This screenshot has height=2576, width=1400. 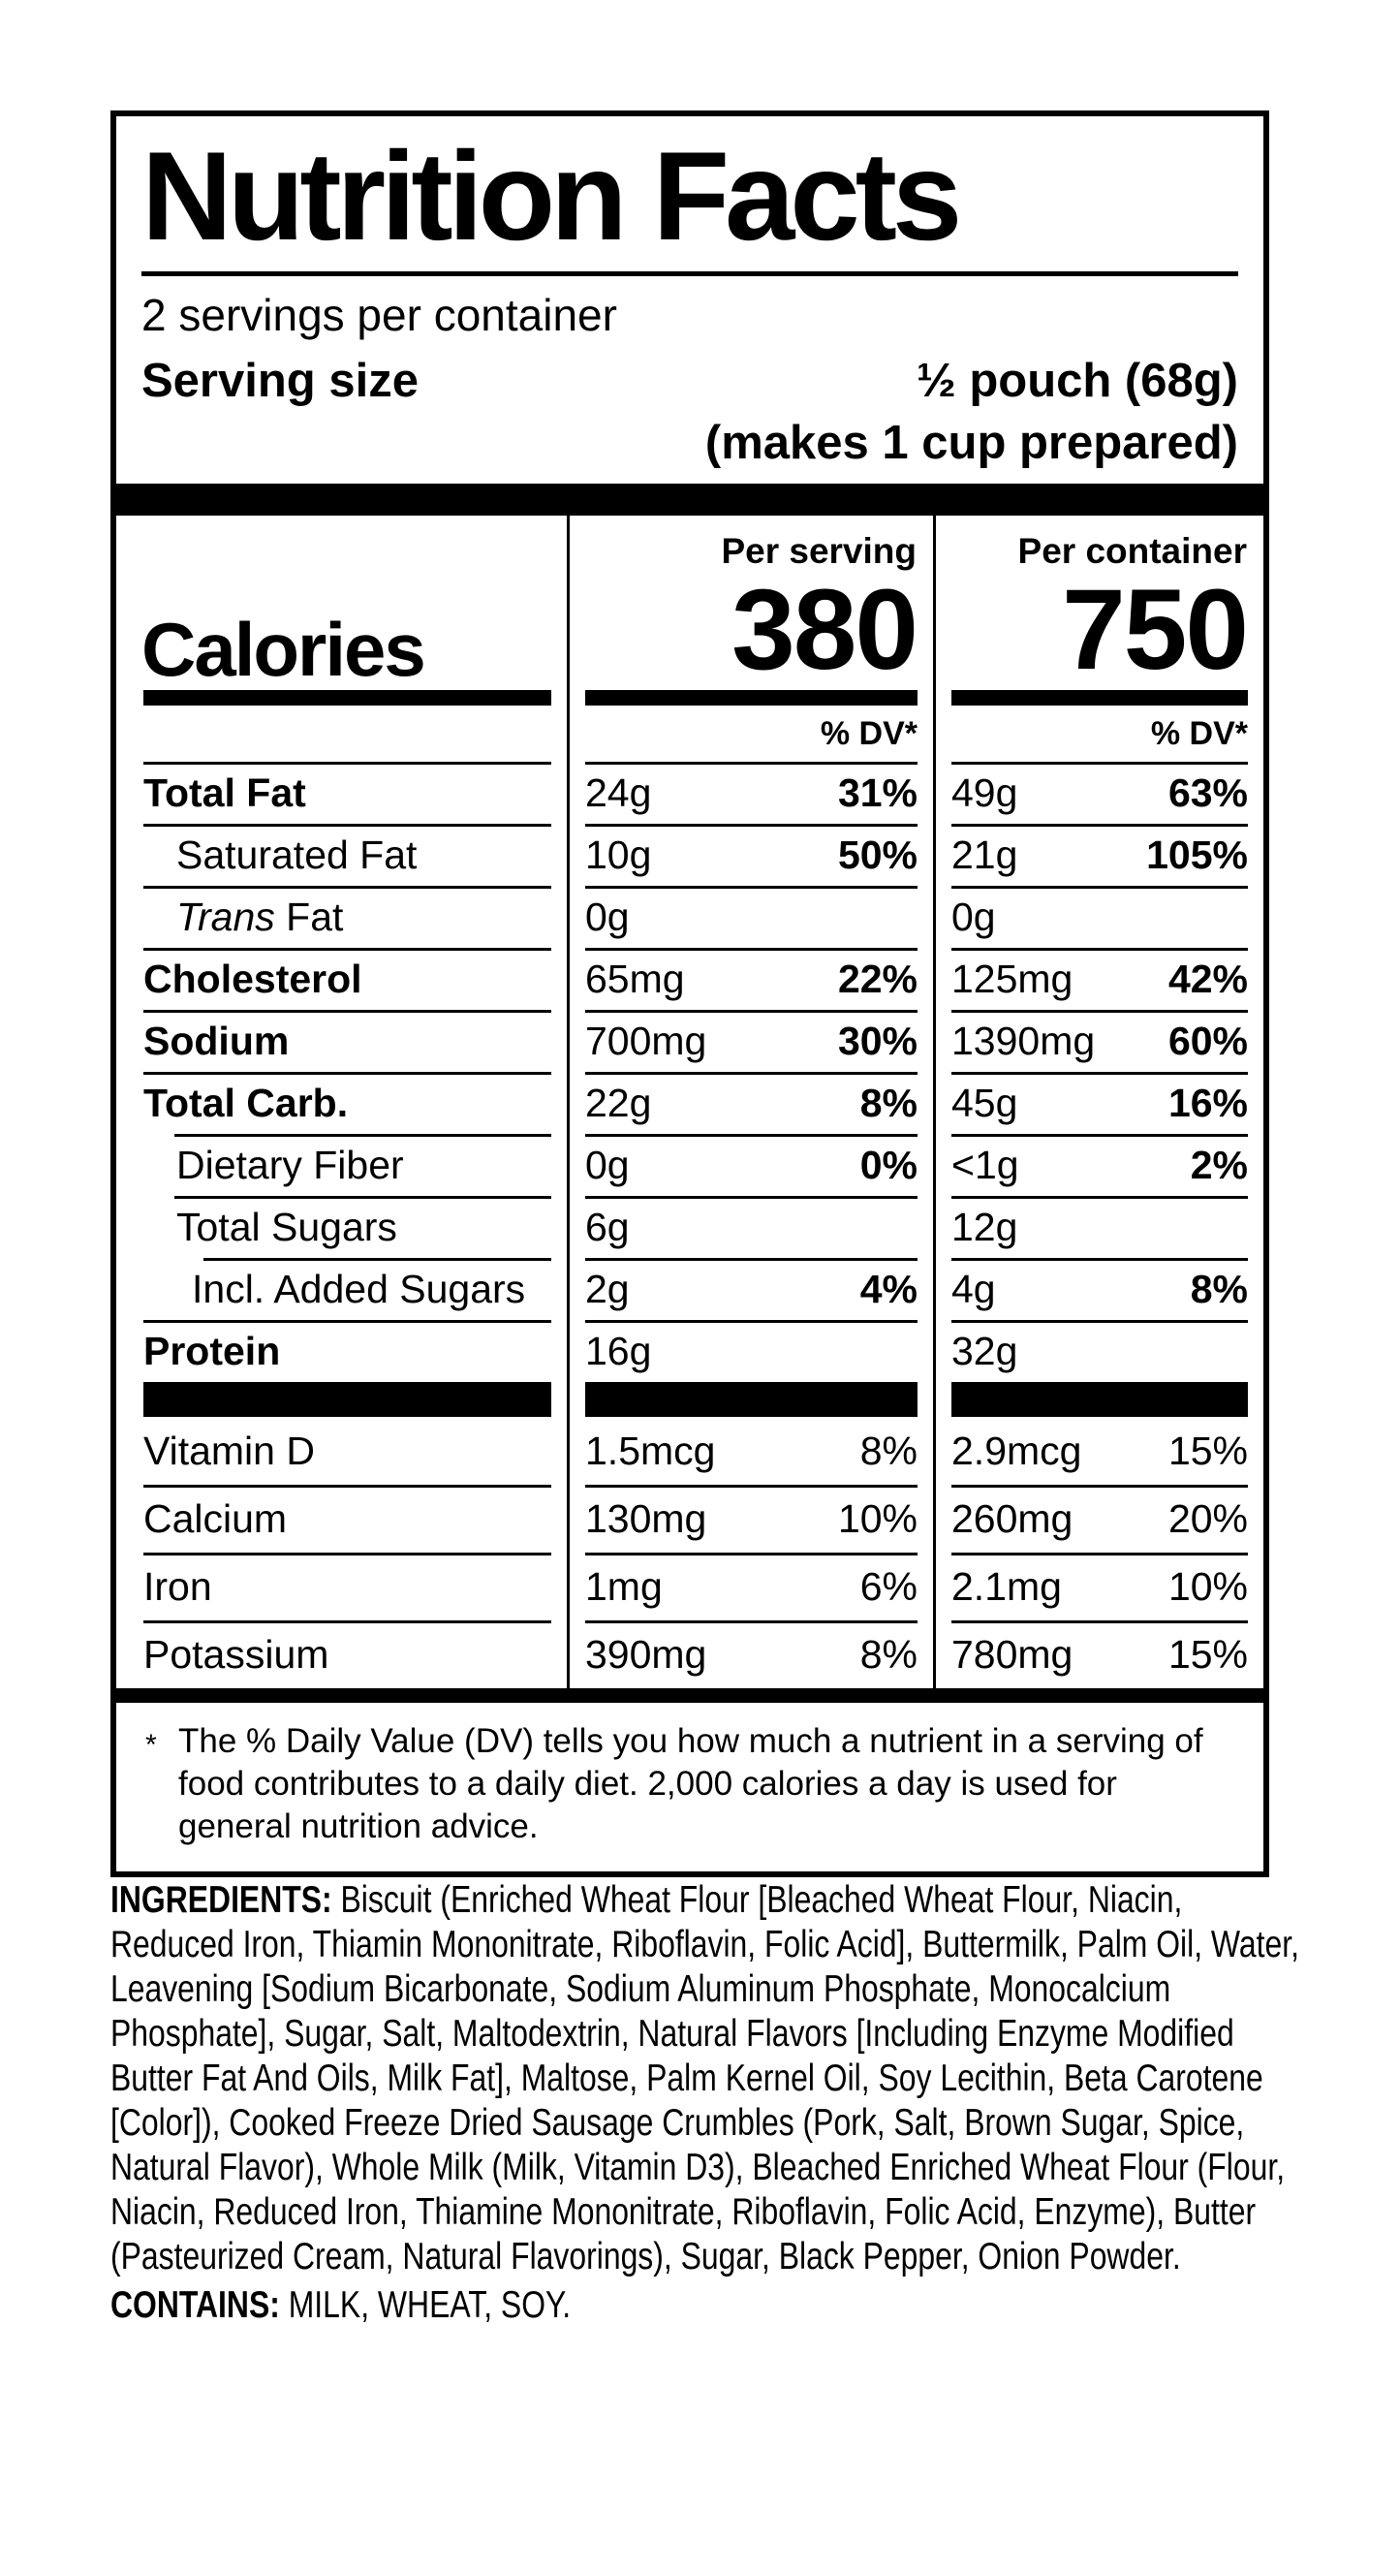 I want to click on per-serving-cell: 16g, so click(x=750, y=1351).